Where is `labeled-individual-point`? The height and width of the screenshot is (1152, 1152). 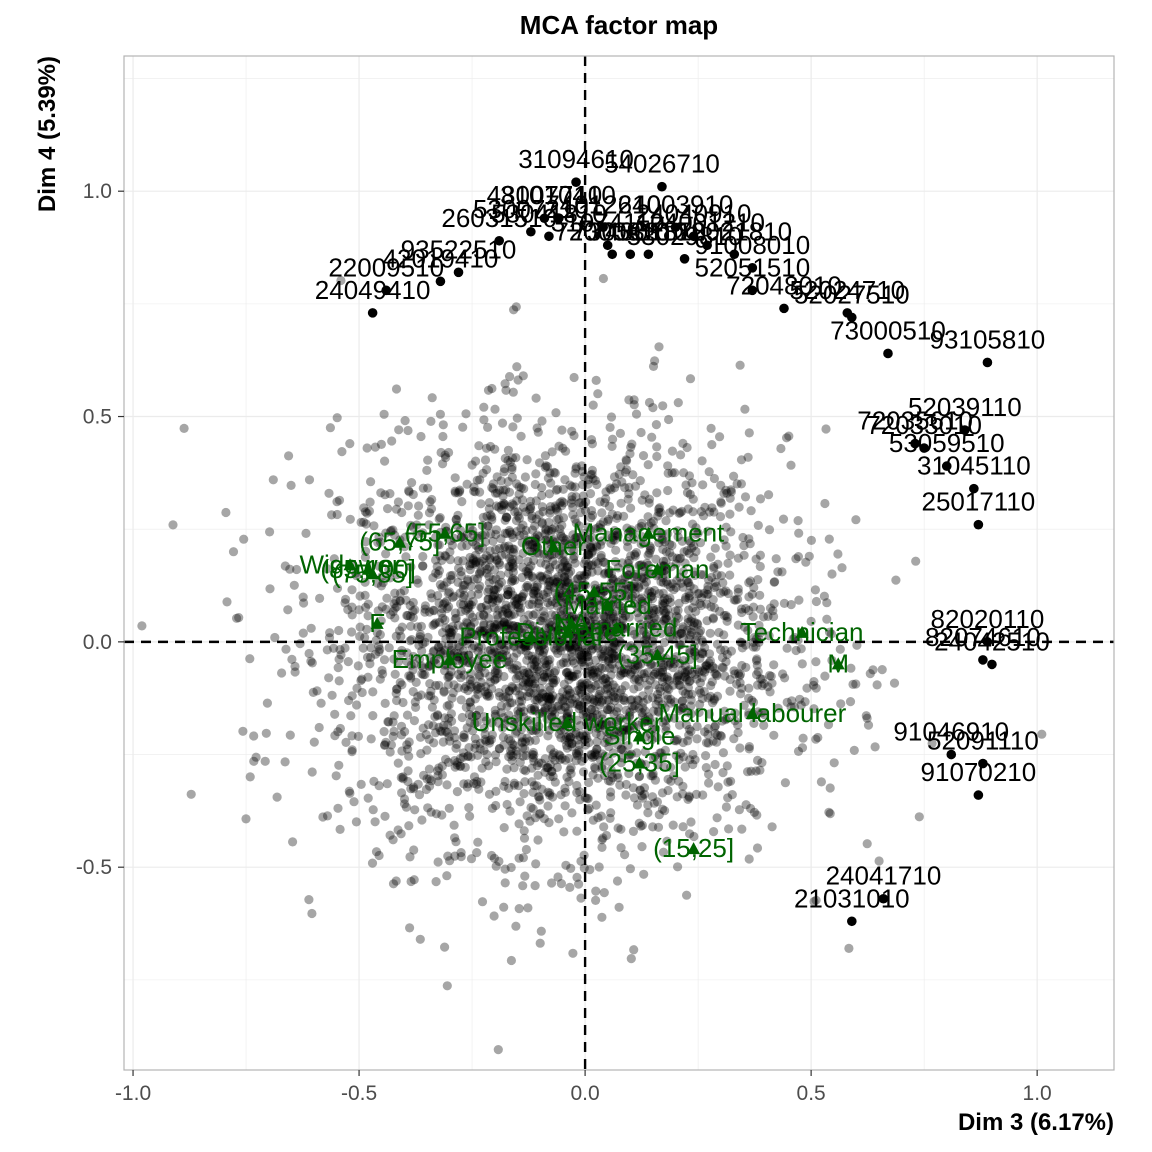
labeled-individual-point is located at coordinates (684, 258).